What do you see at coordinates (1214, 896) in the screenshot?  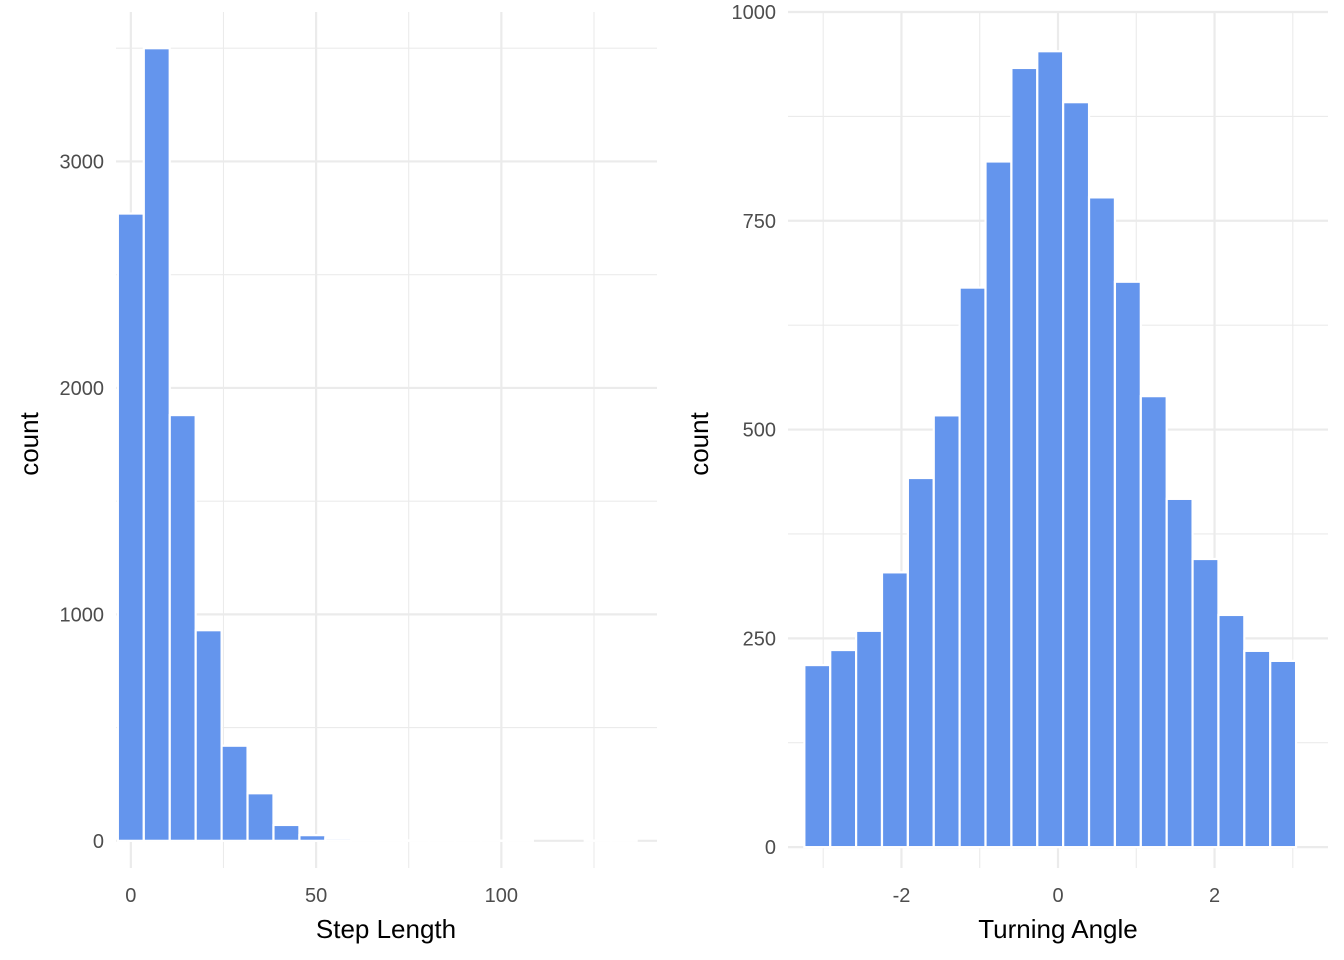 I see `turning-angle-x-tick-label: 2` at bounding box center [1214, 896].